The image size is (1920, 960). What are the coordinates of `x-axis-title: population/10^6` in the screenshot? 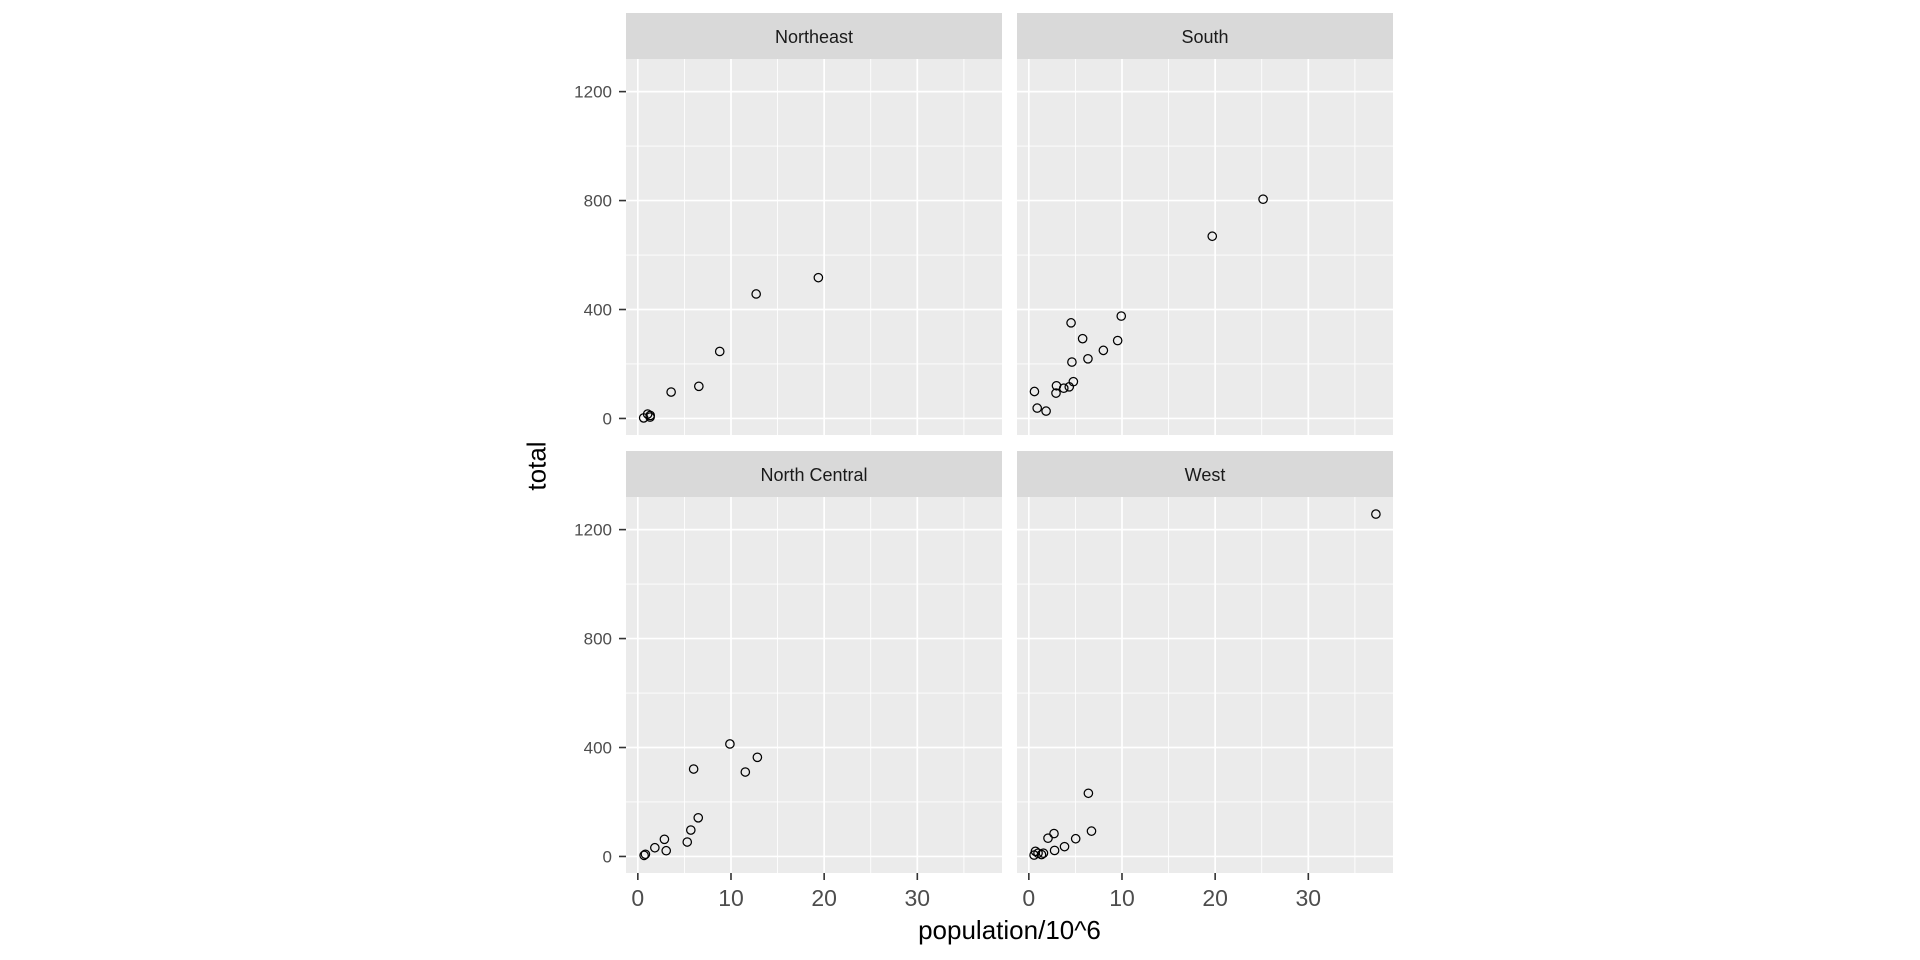 It's located at (1009, 930).